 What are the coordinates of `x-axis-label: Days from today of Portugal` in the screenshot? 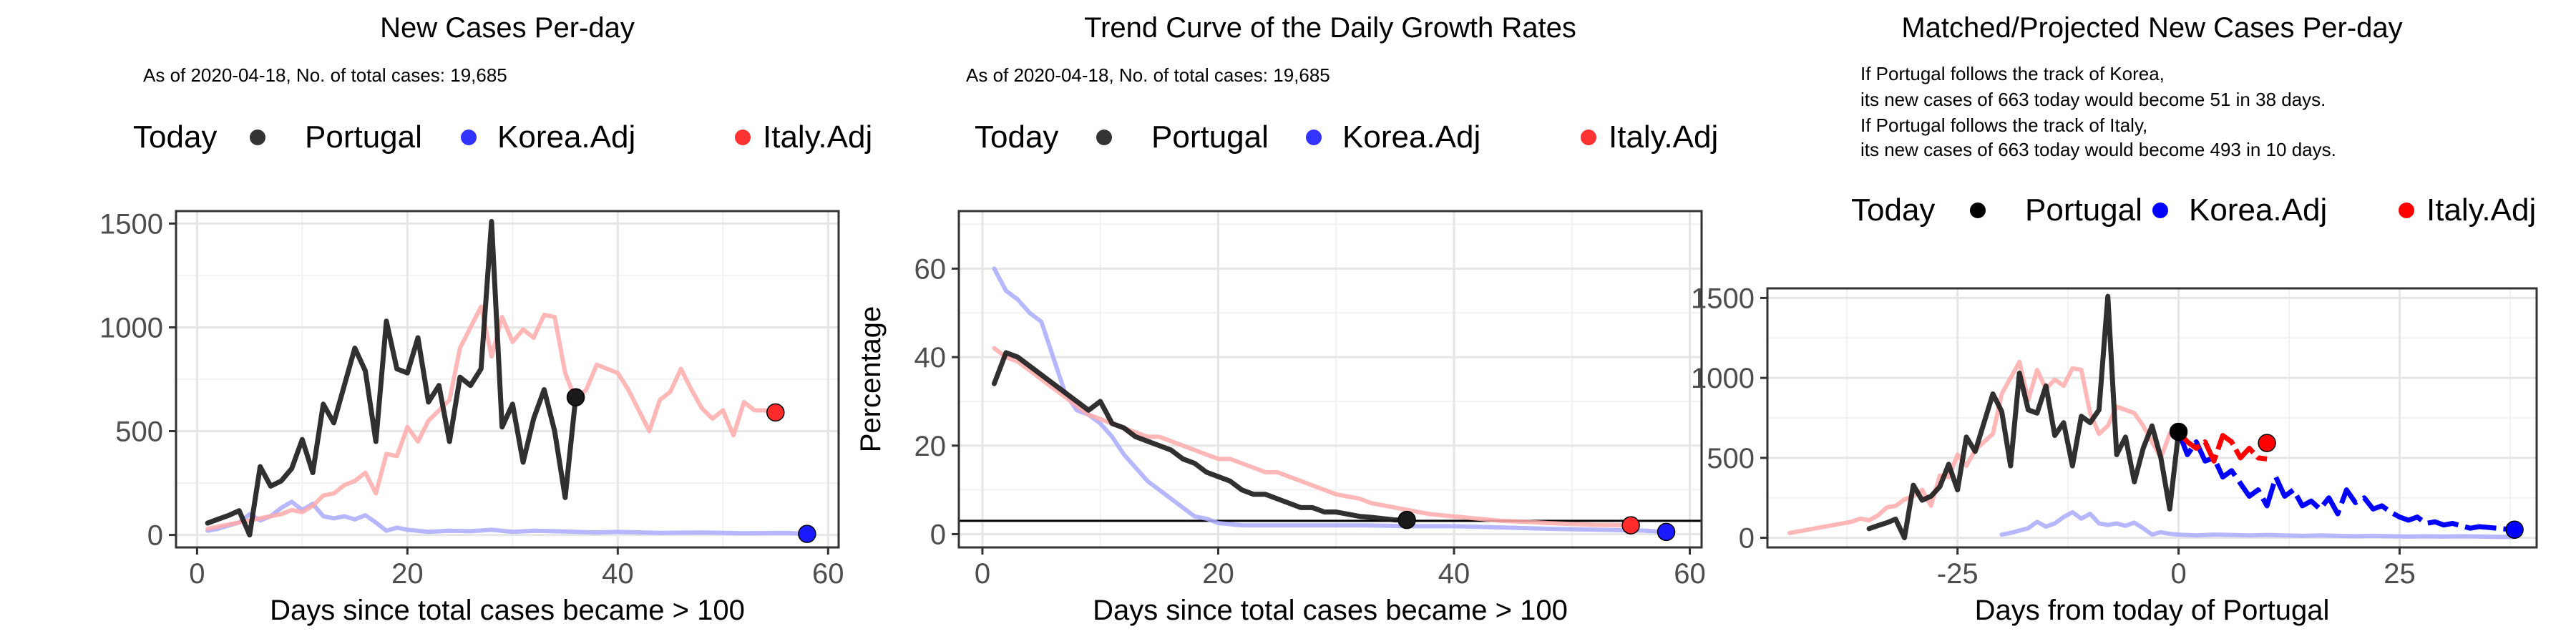 It's located at (2152, 610).